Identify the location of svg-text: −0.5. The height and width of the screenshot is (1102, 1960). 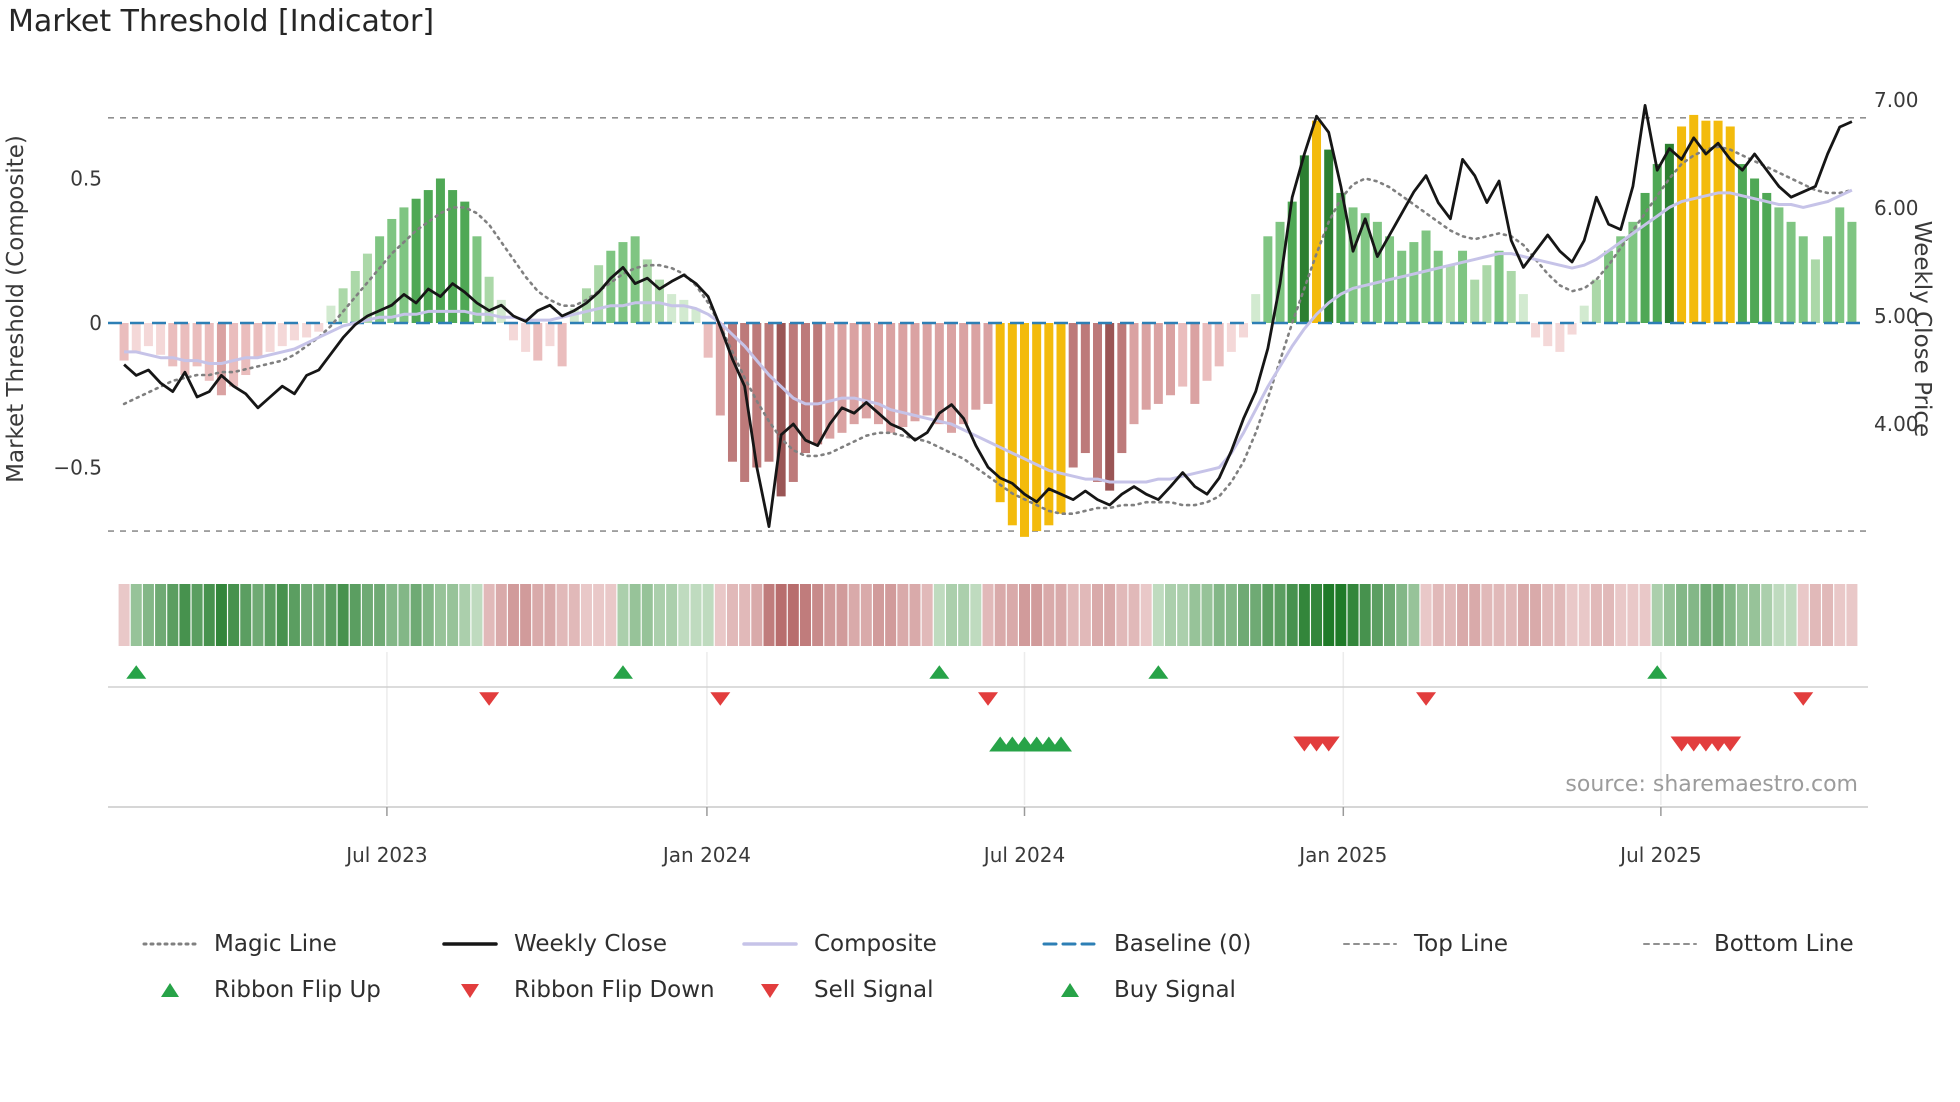
(77, 468).